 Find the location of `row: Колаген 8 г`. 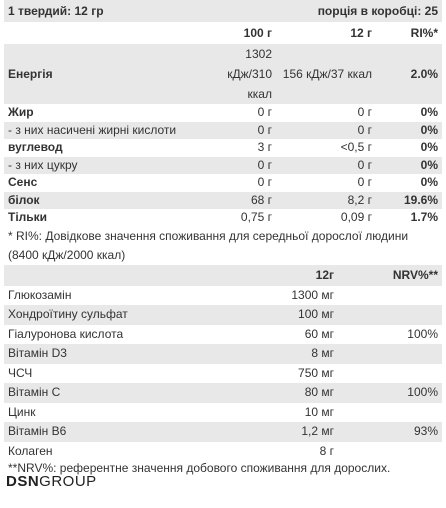

row: Колаген 8 г is located at coordinates (223, 452).